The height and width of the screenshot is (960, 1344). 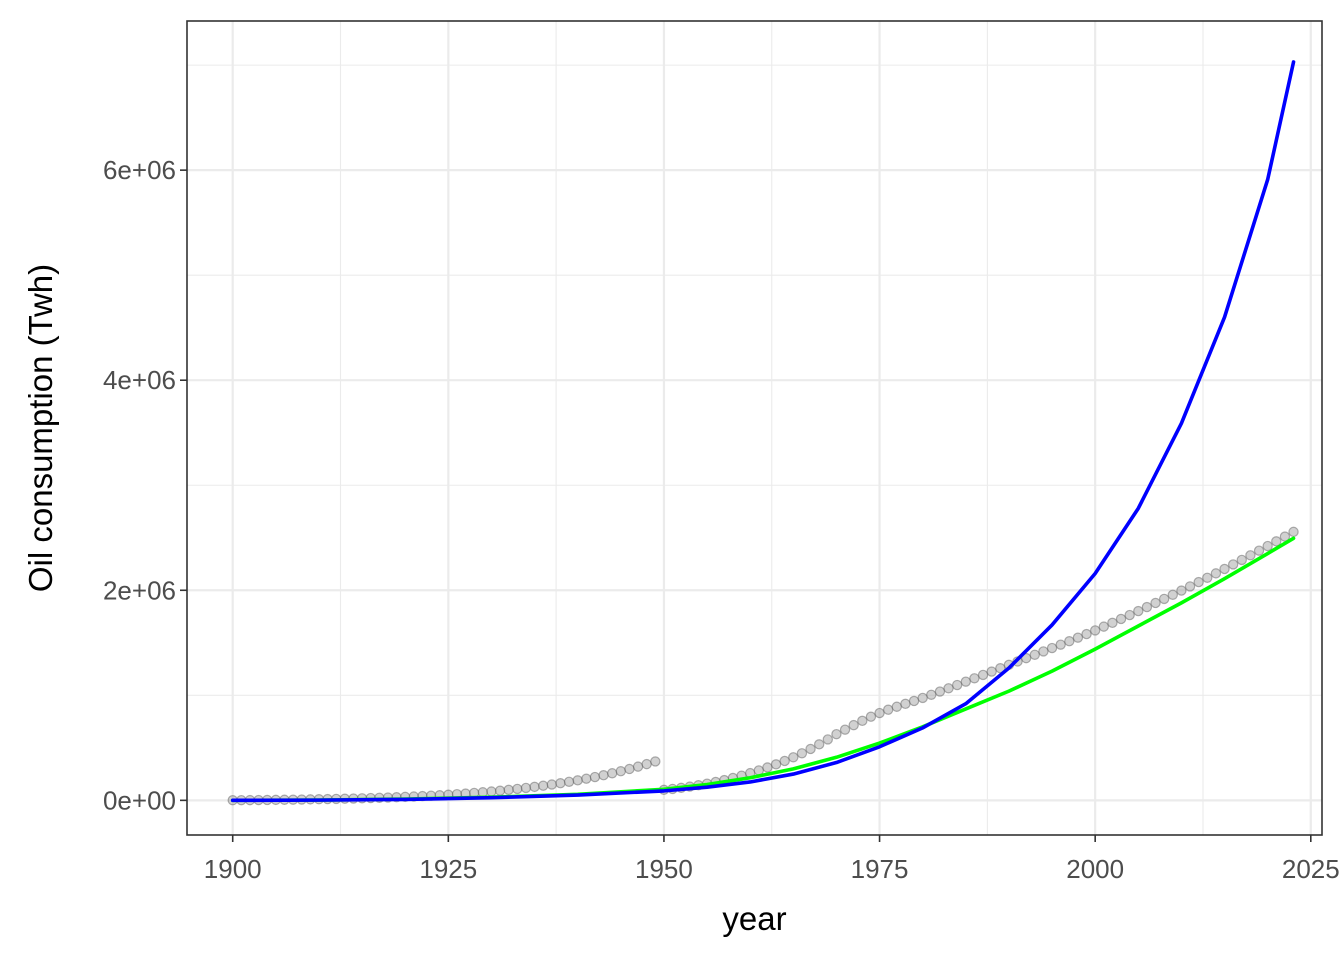 What do you see at coordinates (1095, 869) in the screenshot?
I see `x-tick-label: 2000` at bounding box center [1095, 869].